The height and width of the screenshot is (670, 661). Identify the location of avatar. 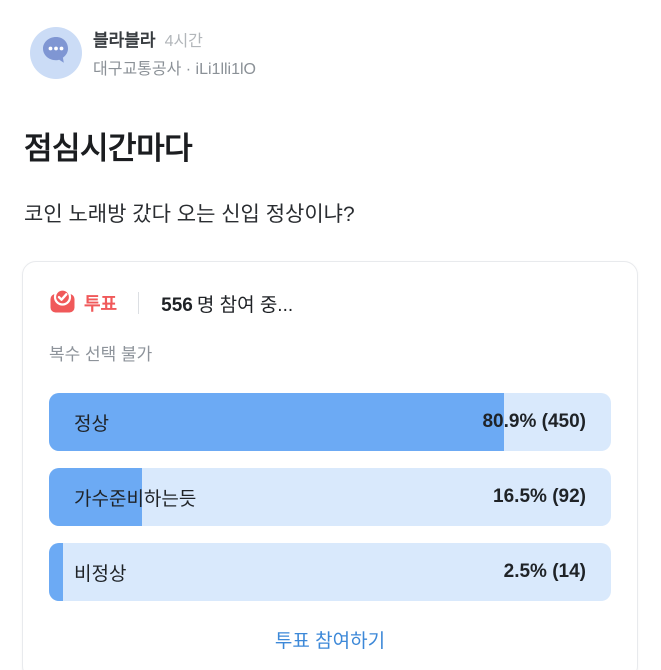
(56, 52).